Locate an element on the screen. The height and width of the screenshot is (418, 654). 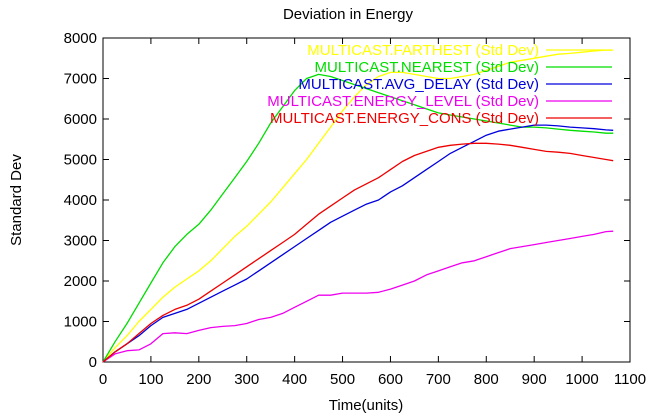
y-tick-label: 1000 is located at coordinates (80, 322).